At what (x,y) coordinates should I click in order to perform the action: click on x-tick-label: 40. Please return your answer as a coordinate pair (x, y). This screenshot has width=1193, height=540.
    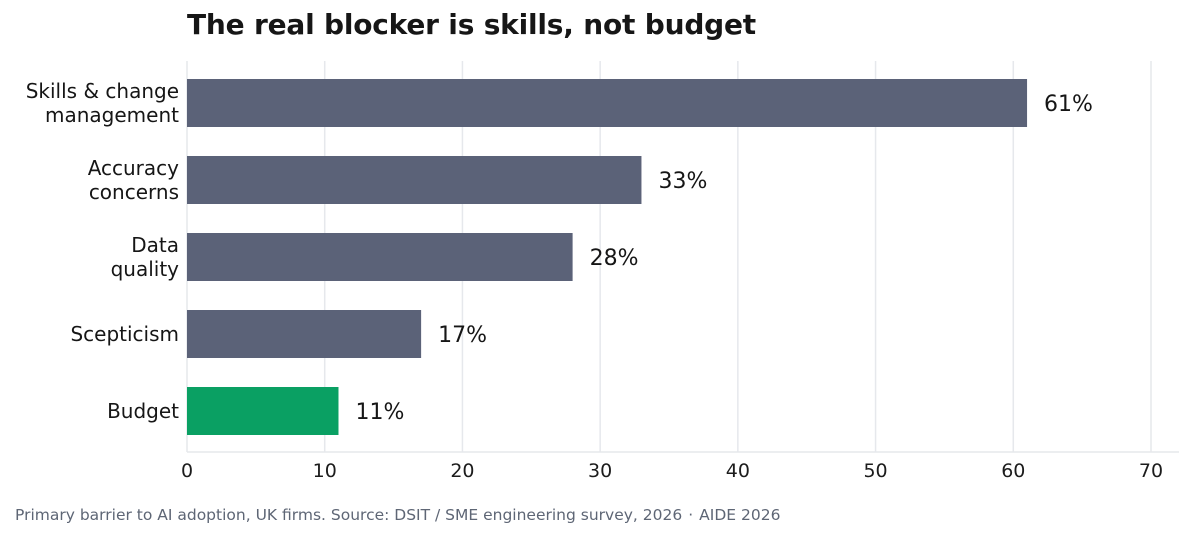
    Looking at the image, I should click on (738, 471).